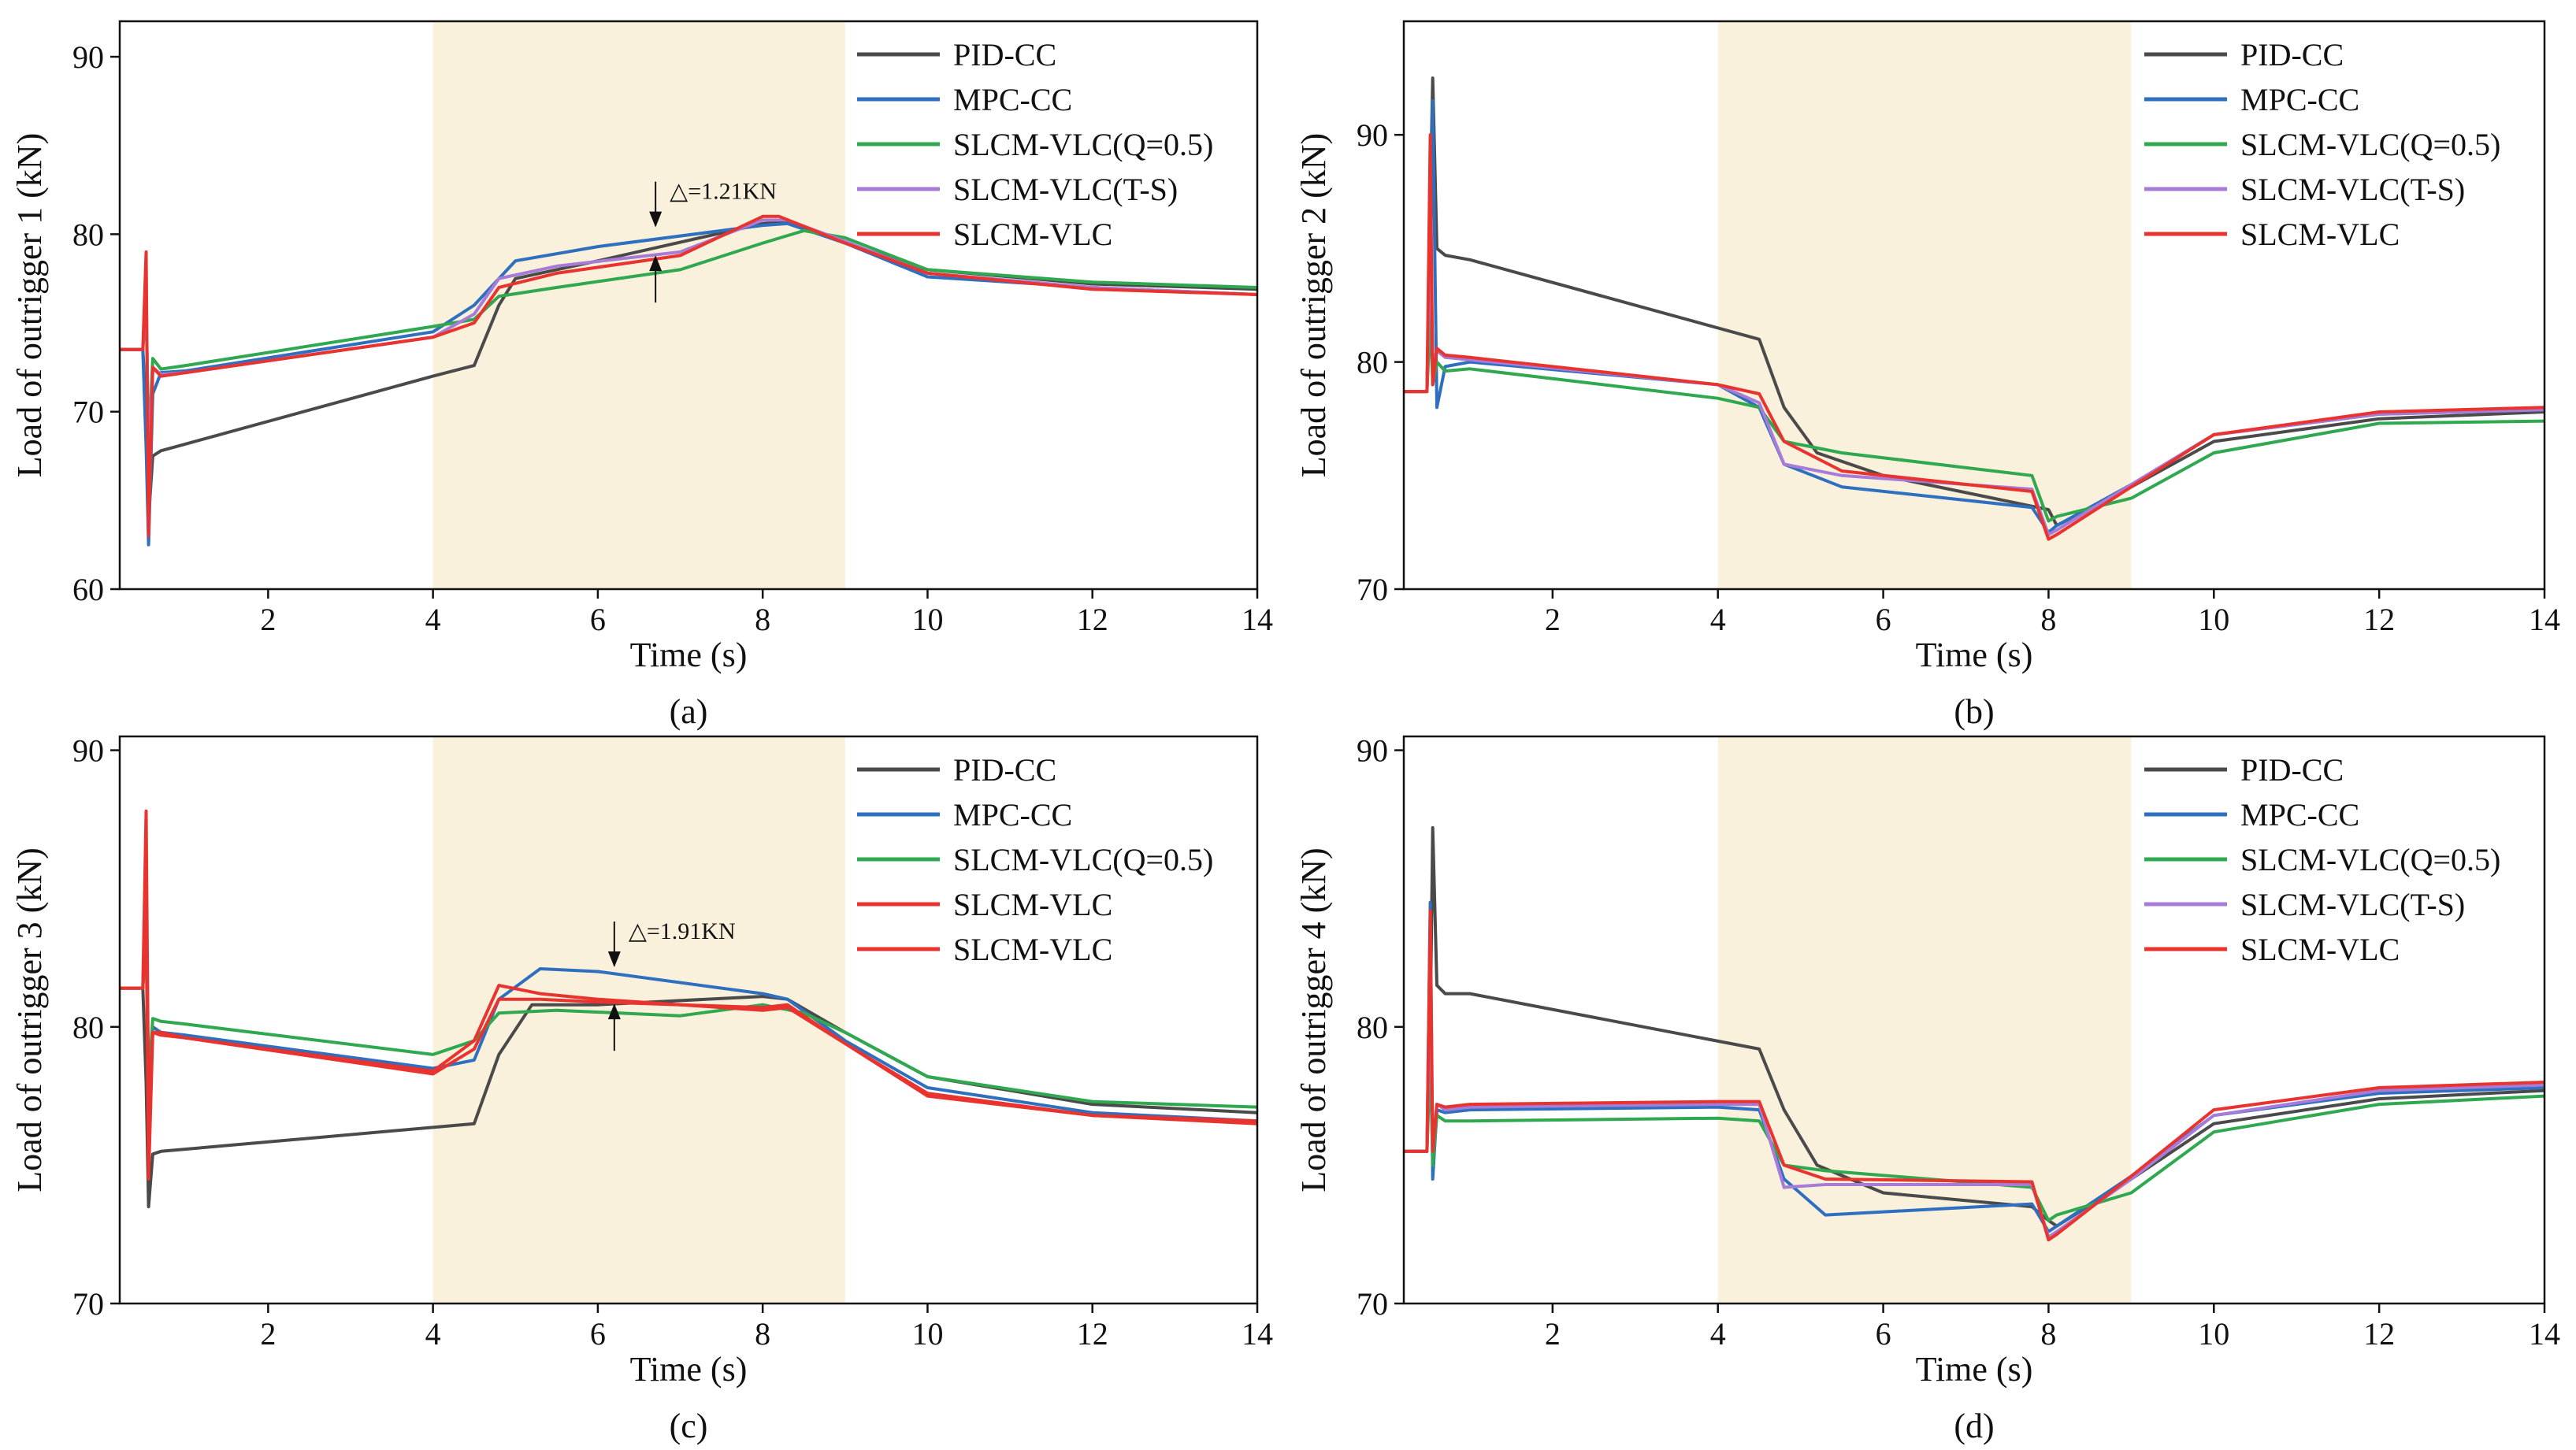 The image size is (2576, 1450). Describe the element at coordinates (29, 1019) in the screenshot. I see `y-axis-label: Load of outrigger 3 (kN)` at that location.